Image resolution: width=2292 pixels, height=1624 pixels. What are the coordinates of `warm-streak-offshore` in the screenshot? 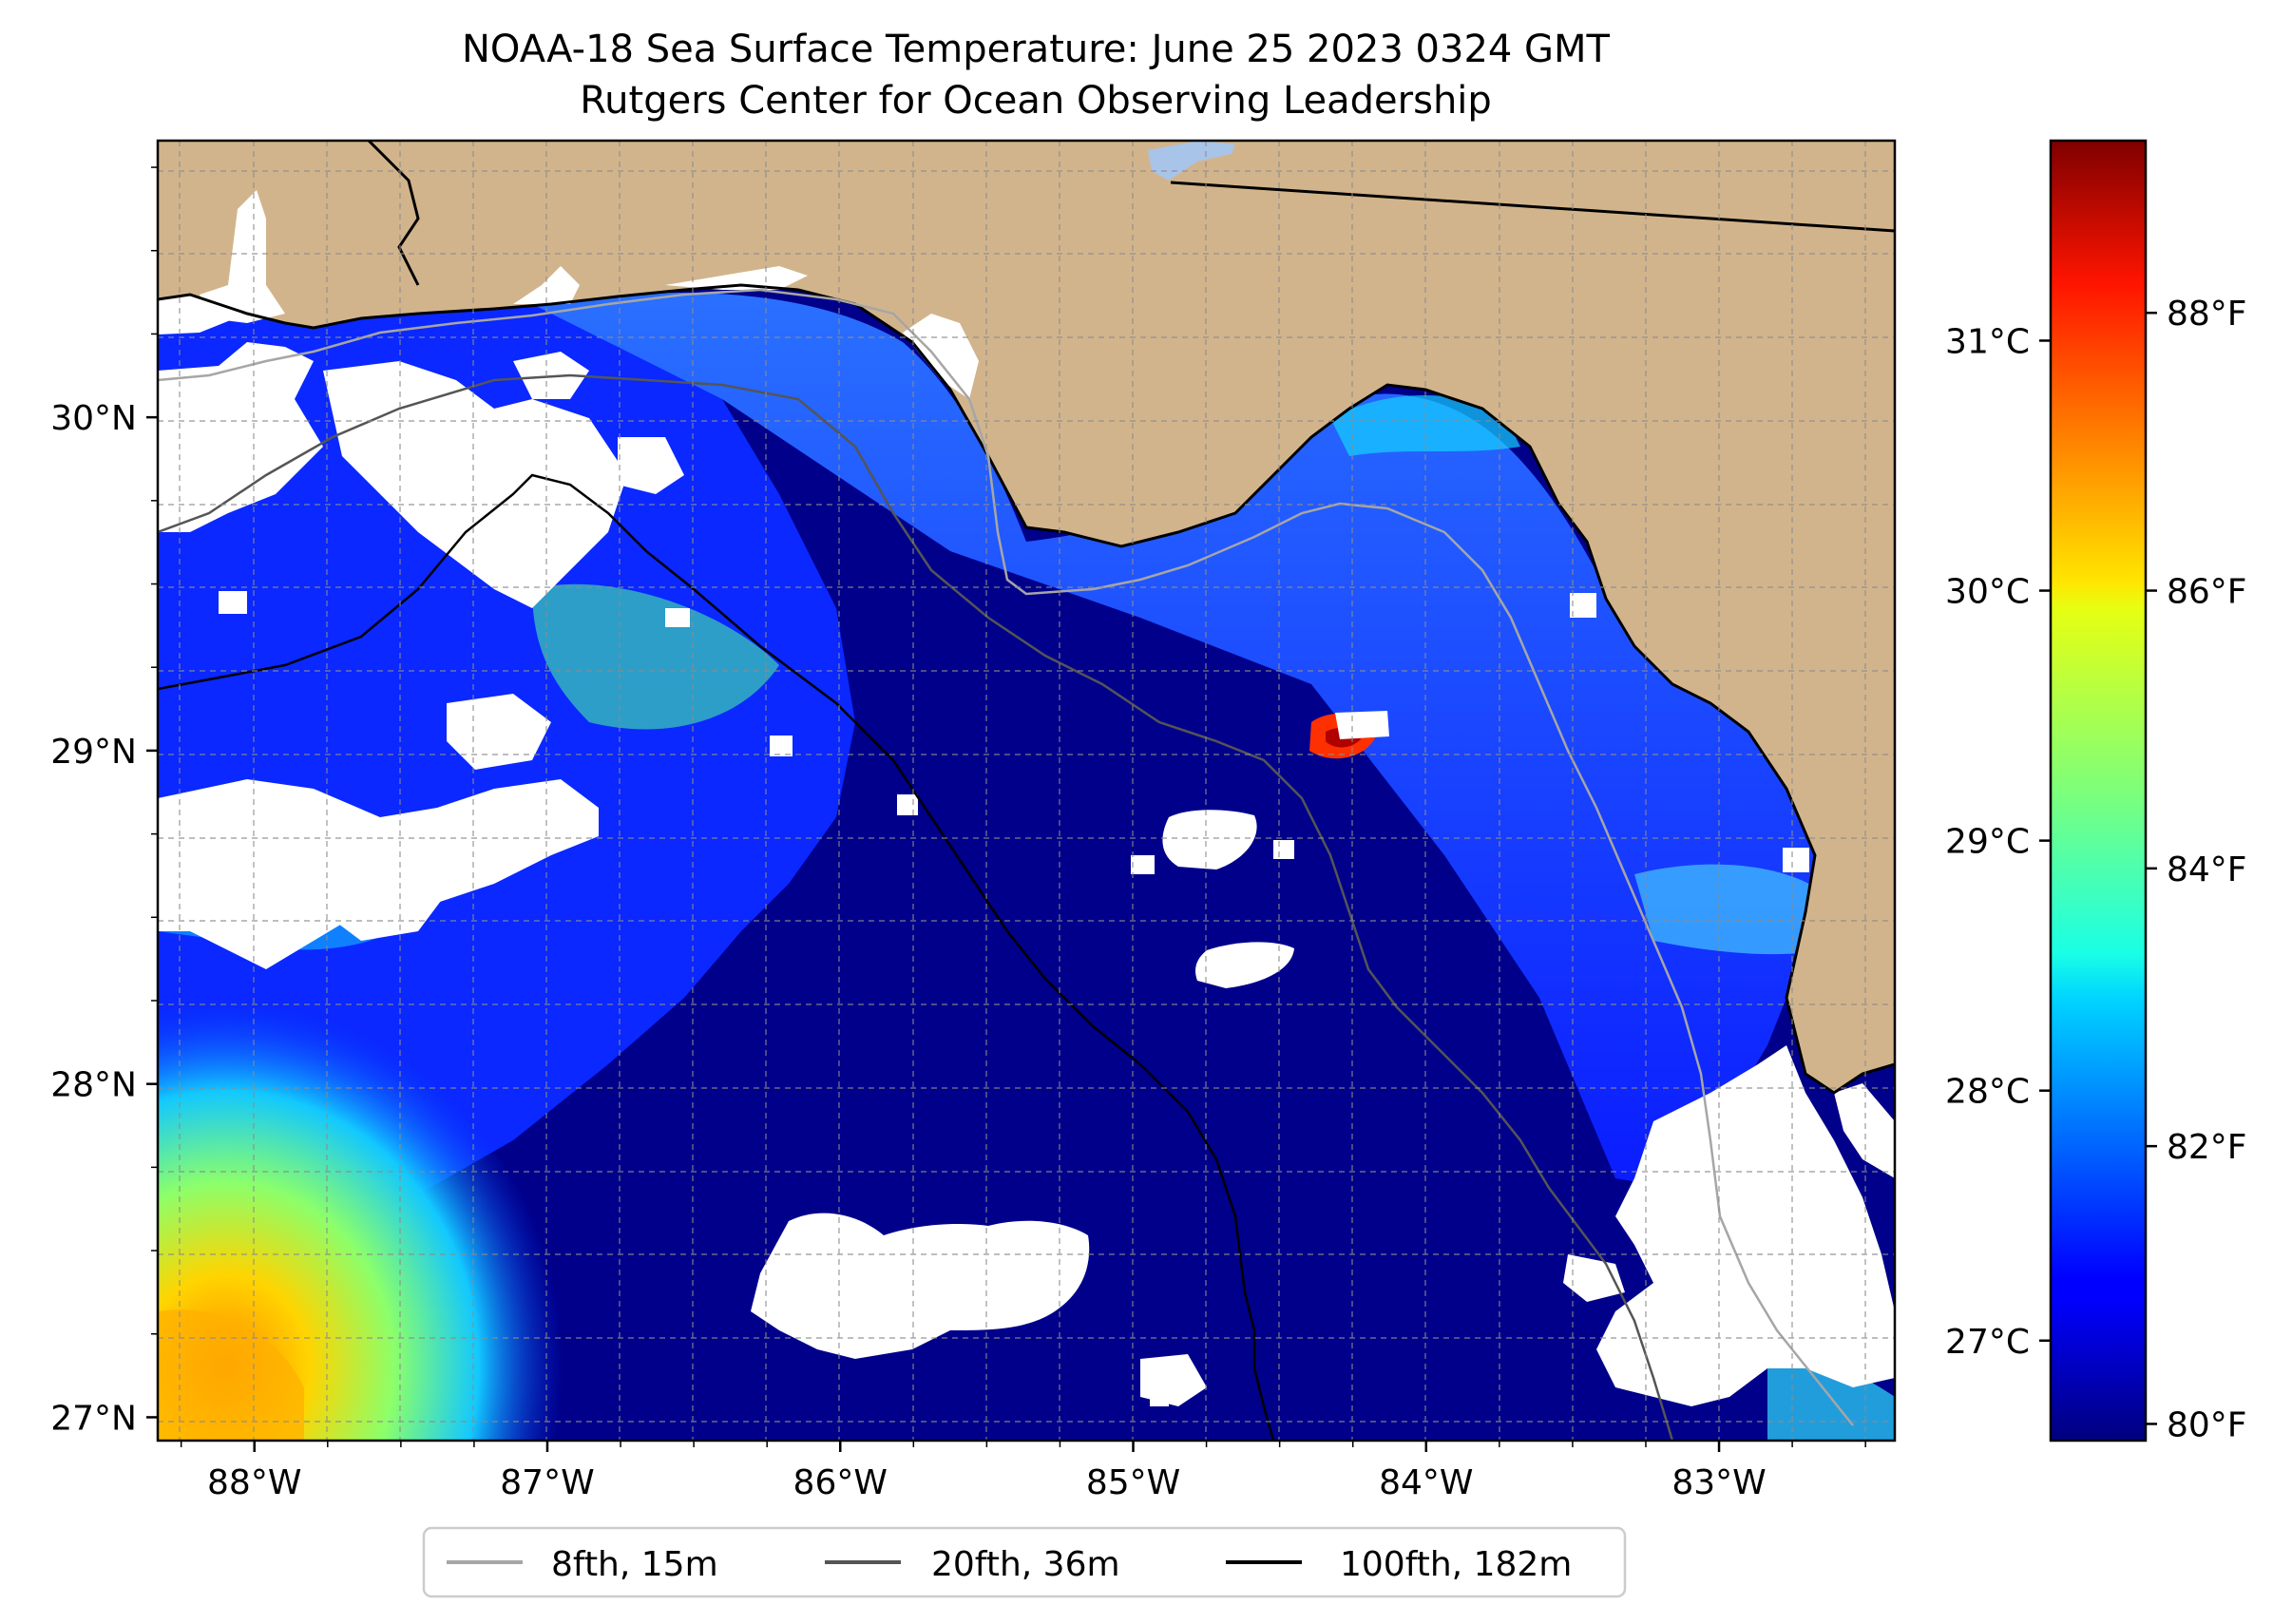 It's located at (1729, 909).